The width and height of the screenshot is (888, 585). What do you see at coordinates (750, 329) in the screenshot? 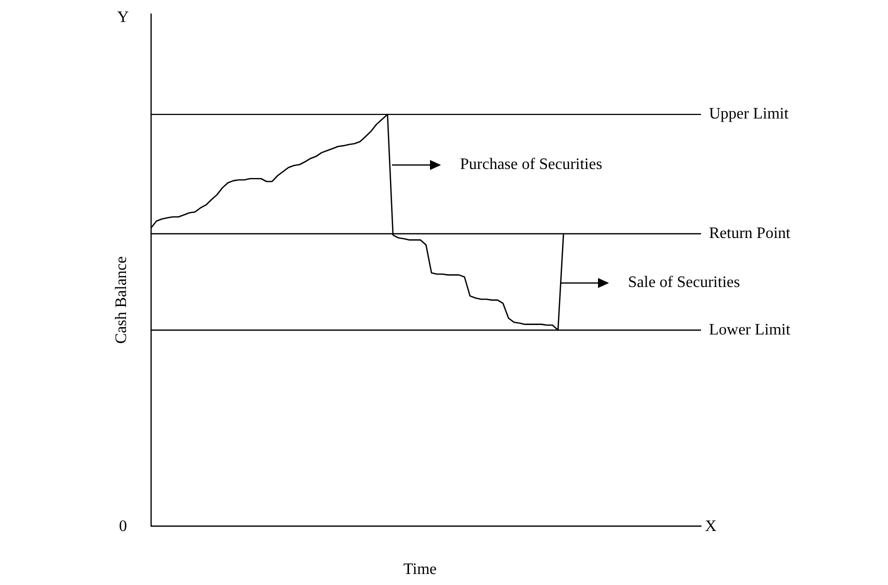
I see `ref-line-label: Lower Limit` at bounding box center [750, 329].